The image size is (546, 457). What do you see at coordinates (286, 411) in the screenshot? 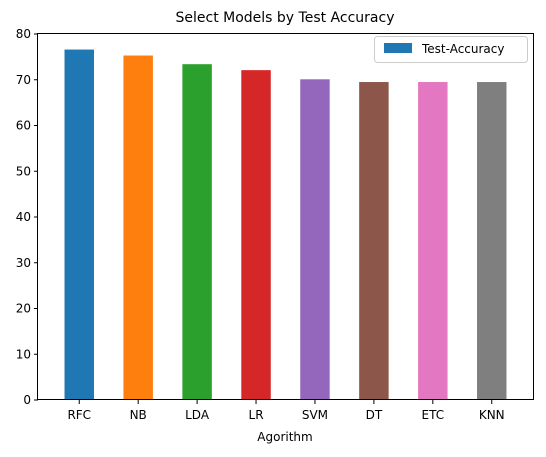
I see `x-axis: RFC NB LDA LR SVM DT ETC KNN` at bounding box center [286, 411].